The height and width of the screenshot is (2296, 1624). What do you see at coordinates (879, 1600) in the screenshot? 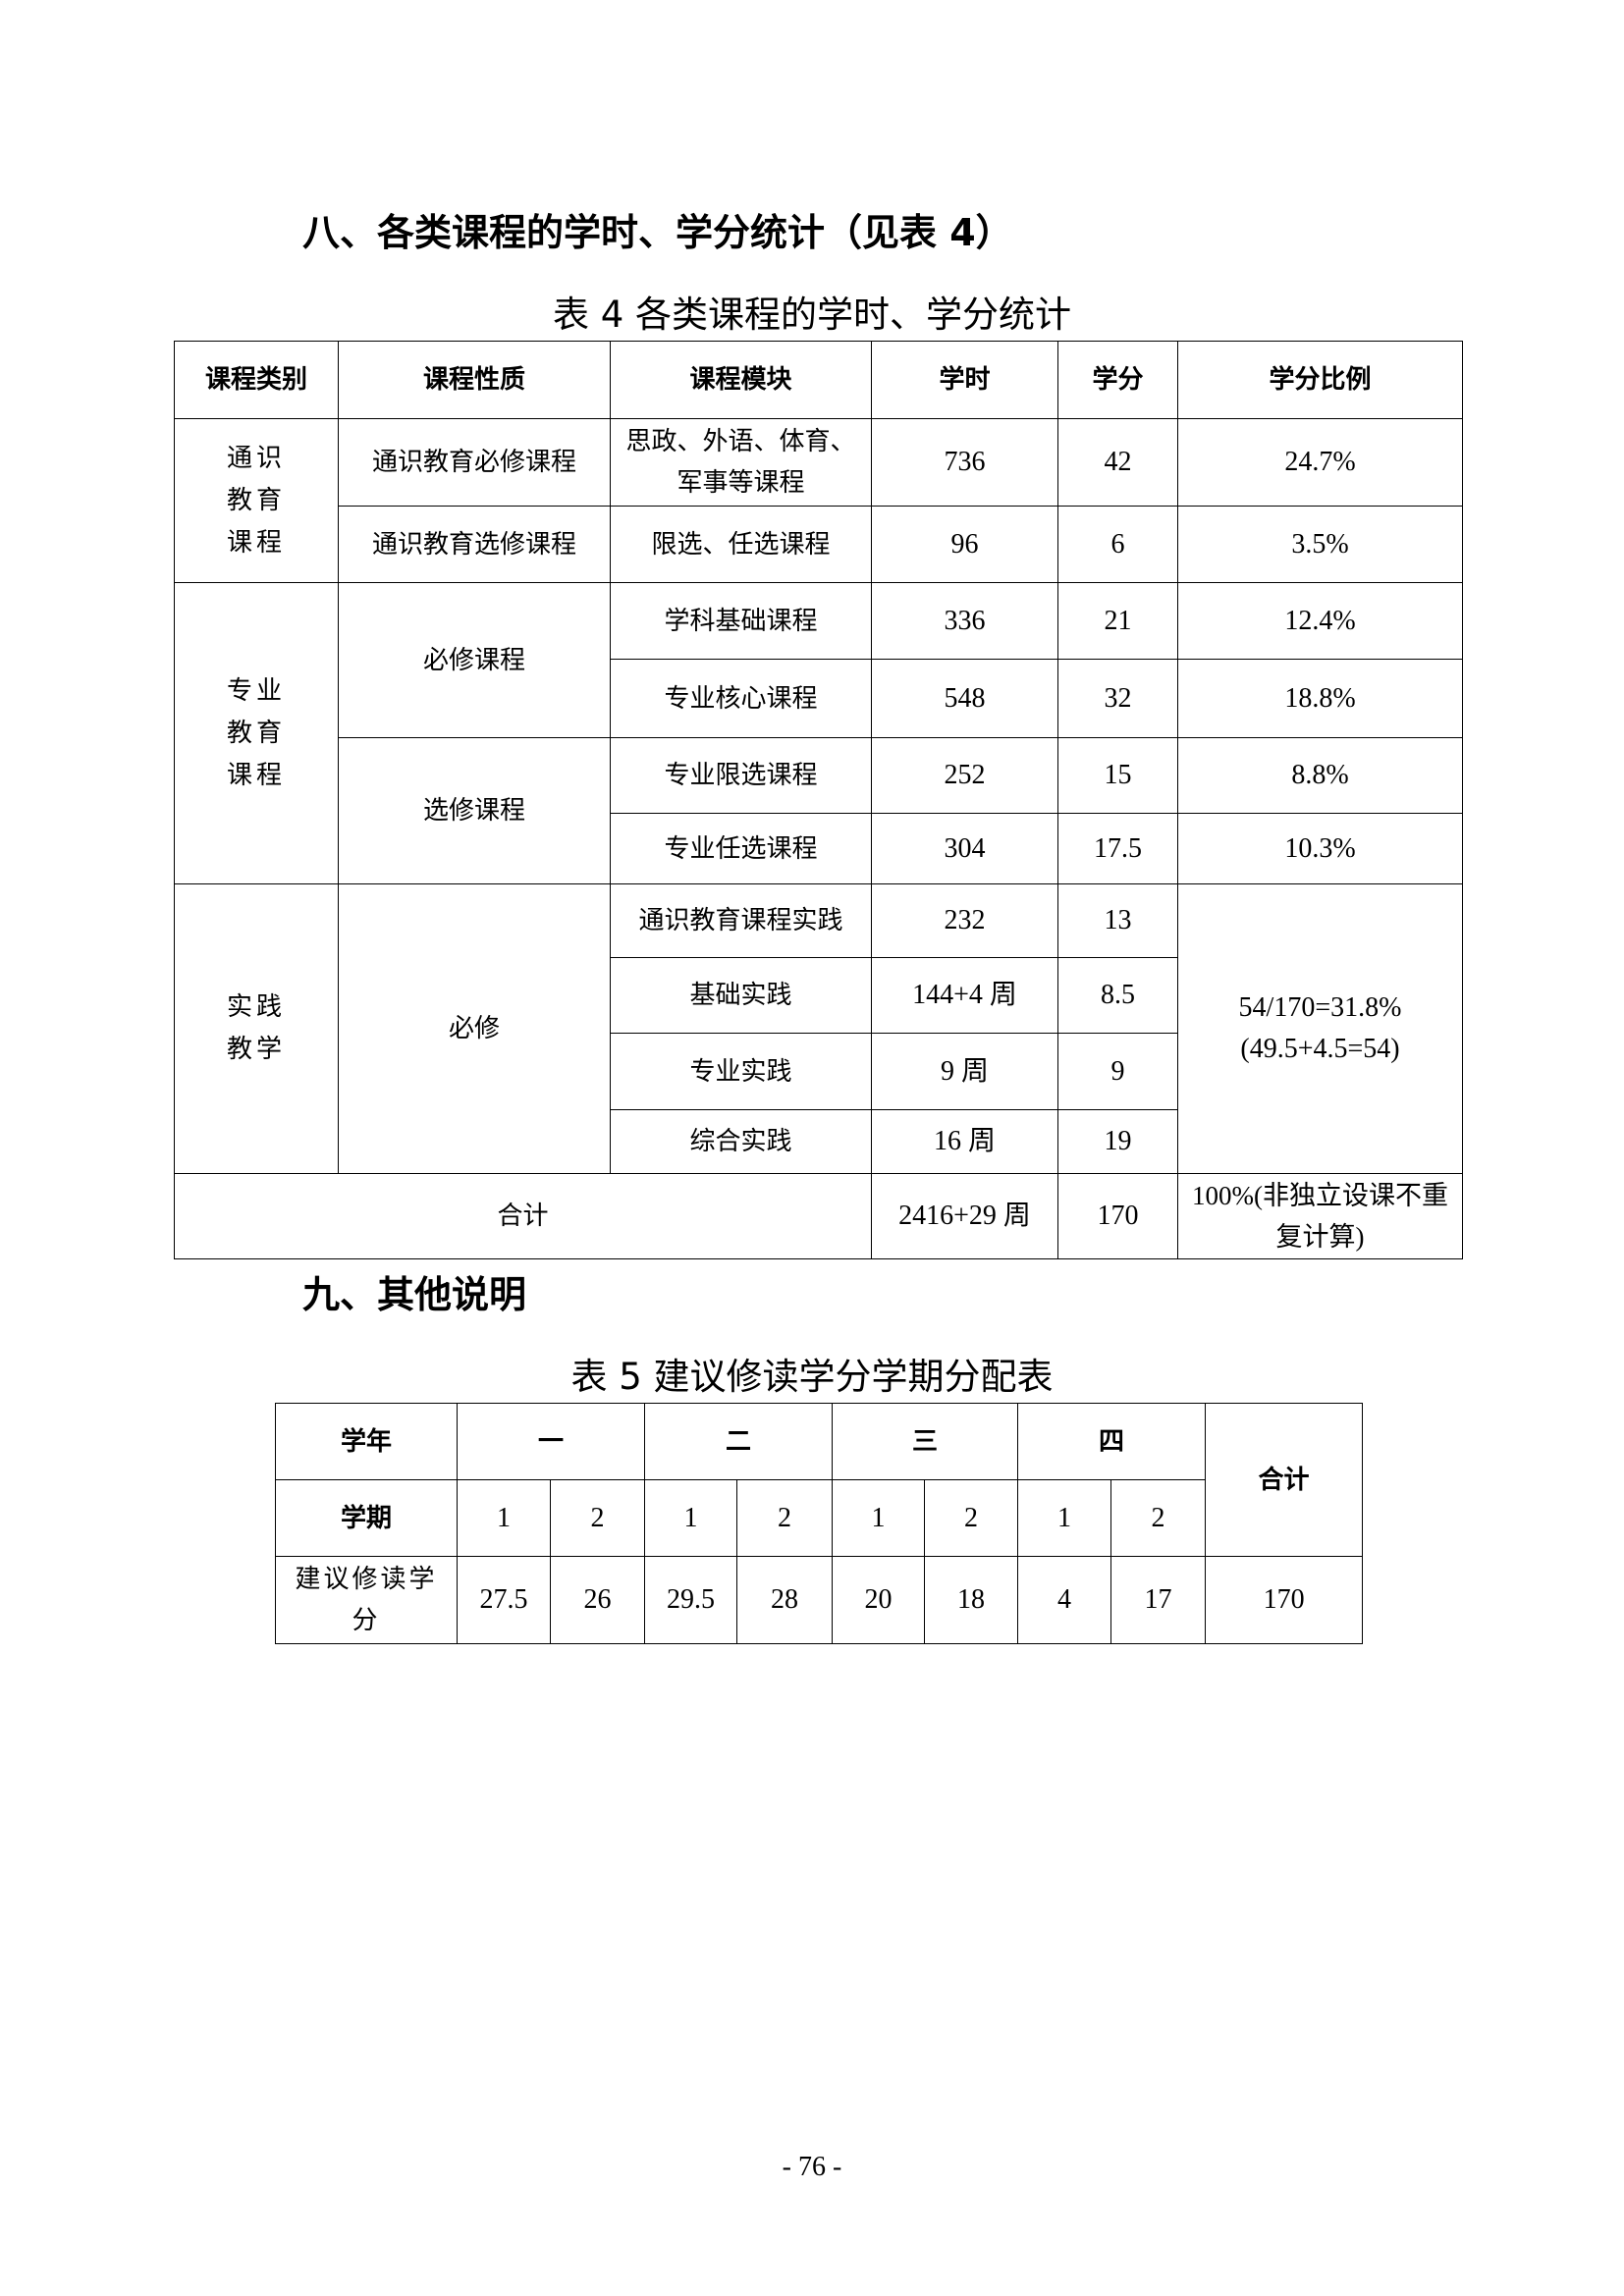
I see `credits-cell: 20` at bounding box center [879, 1600].